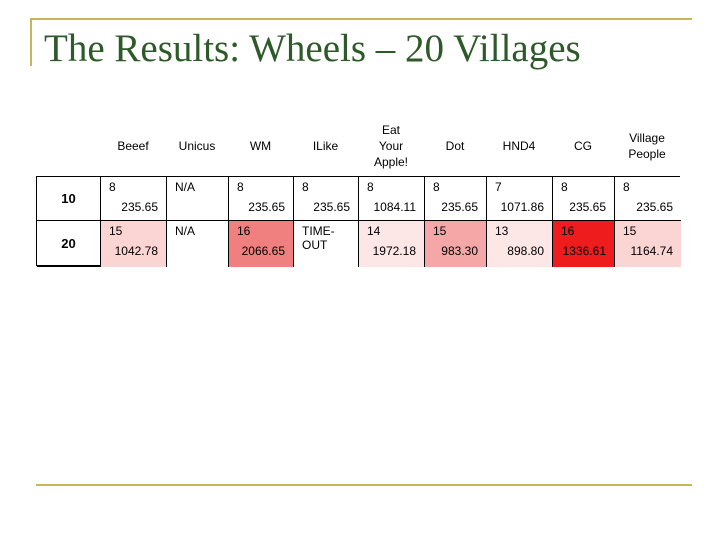  I want to click on table-cell: 7 1071.86, so click(520, 199).